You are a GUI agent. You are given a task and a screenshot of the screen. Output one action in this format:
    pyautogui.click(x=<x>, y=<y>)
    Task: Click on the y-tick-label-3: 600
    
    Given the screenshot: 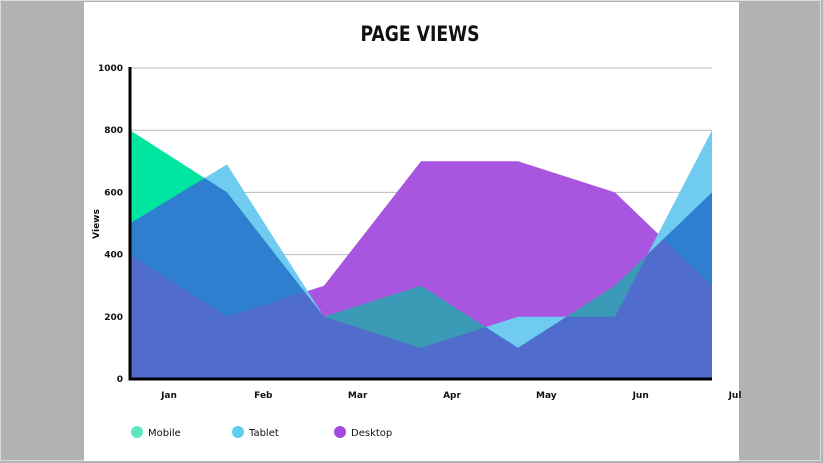 What is the action you would take?
    pyautogui.click(x=113, y=193)
    